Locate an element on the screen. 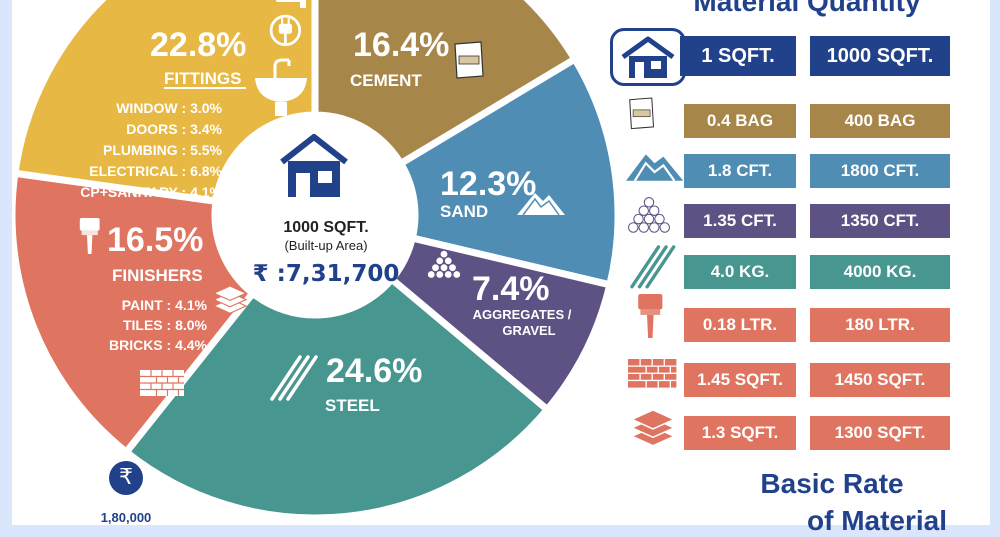 This screenshot has height=537, width=1000. fittings-breakdown-item: CP+SANITARY : 4.1% is located at coordinates (151, 192).